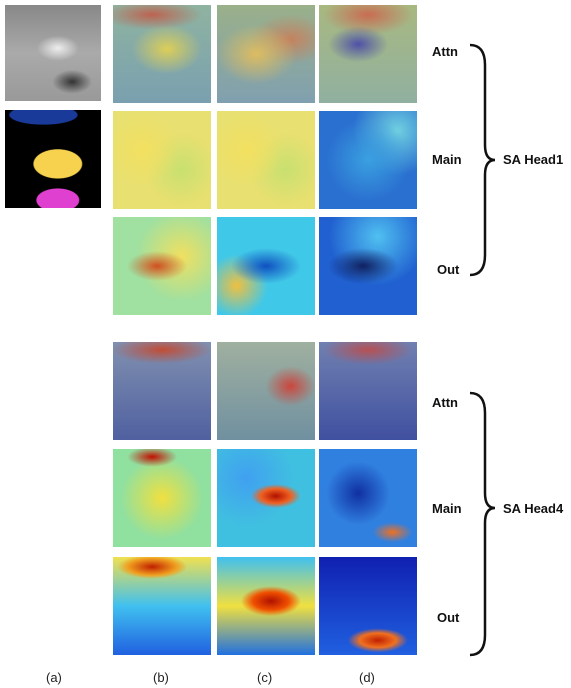  Describe the element at coordinates (367, 677) in the screenshot. I see `column-label: (d)` at that location.